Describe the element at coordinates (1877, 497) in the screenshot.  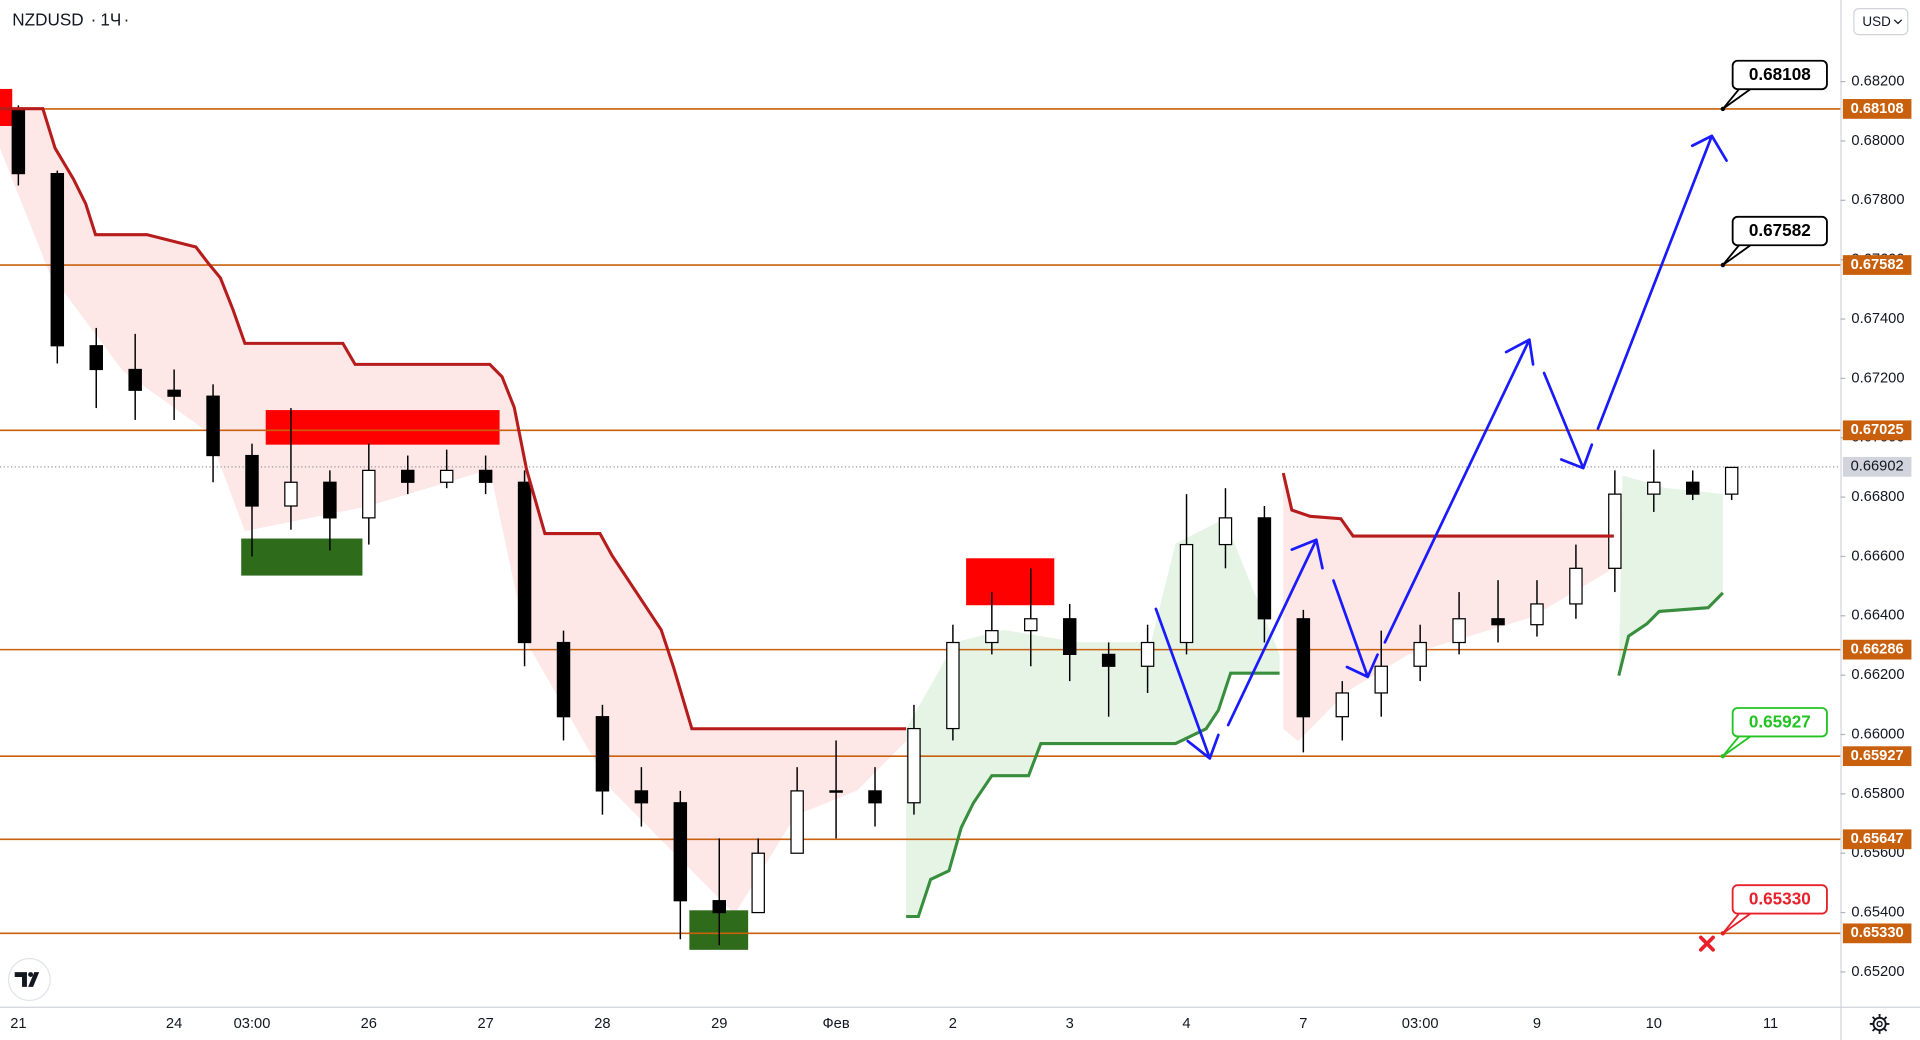
I see `y-tick-label: 0.66800` at that location.